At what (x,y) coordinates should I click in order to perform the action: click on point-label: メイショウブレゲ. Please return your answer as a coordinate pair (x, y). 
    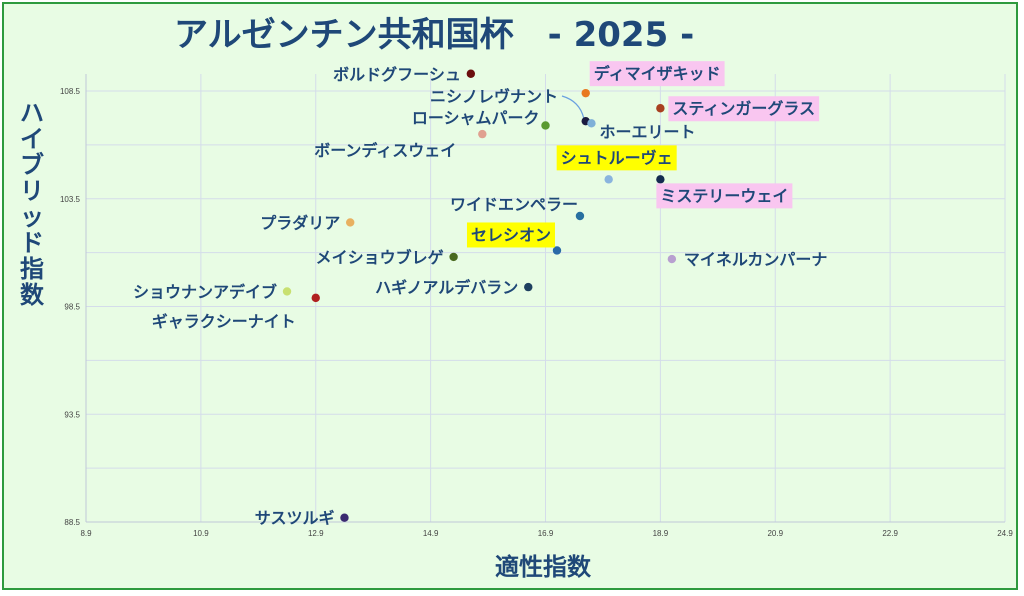
    Looking at the image, I should click on (380, 257).